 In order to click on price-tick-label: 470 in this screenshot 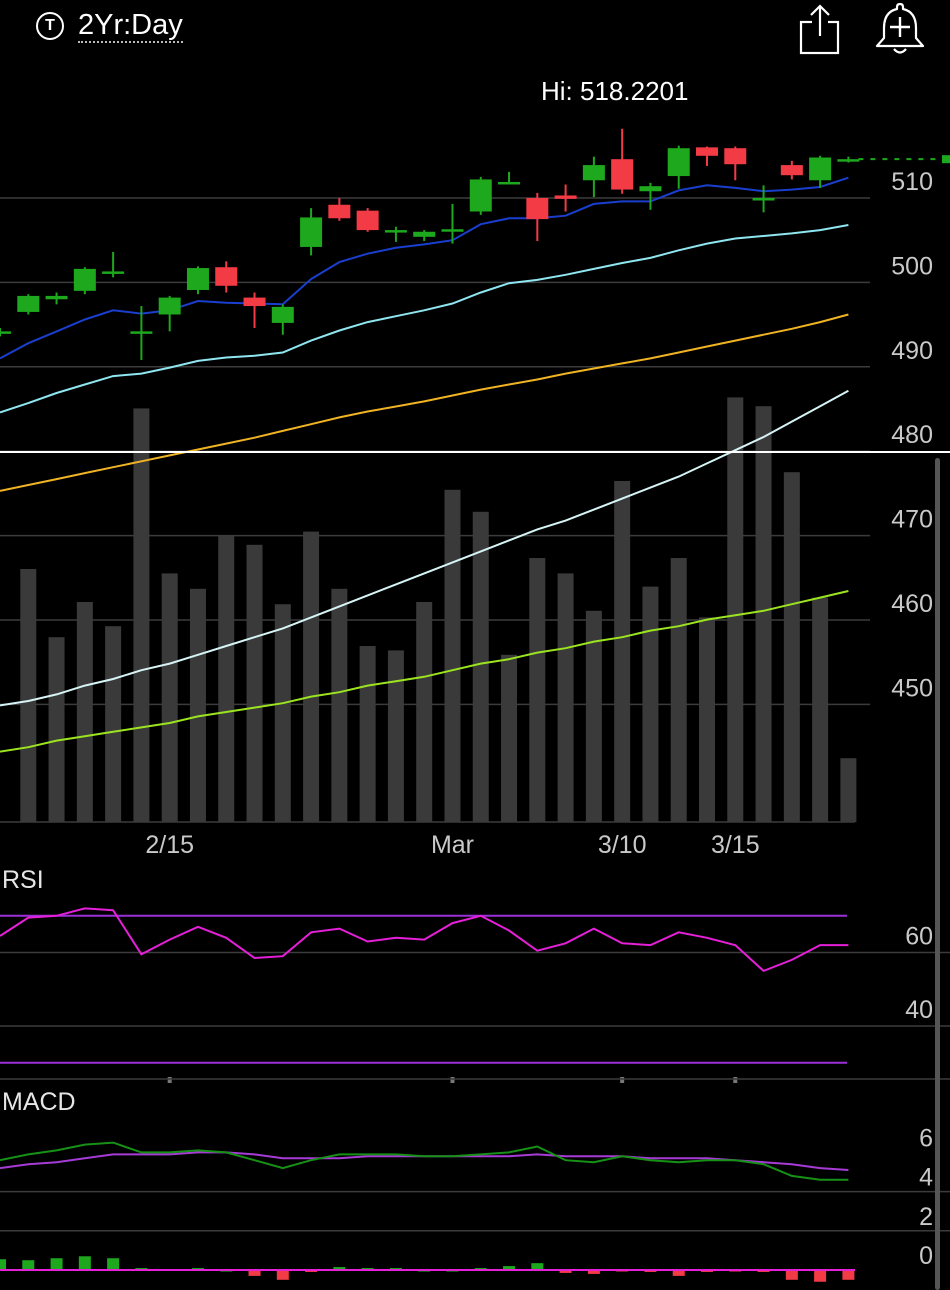, I will do `click(912, 520)`.